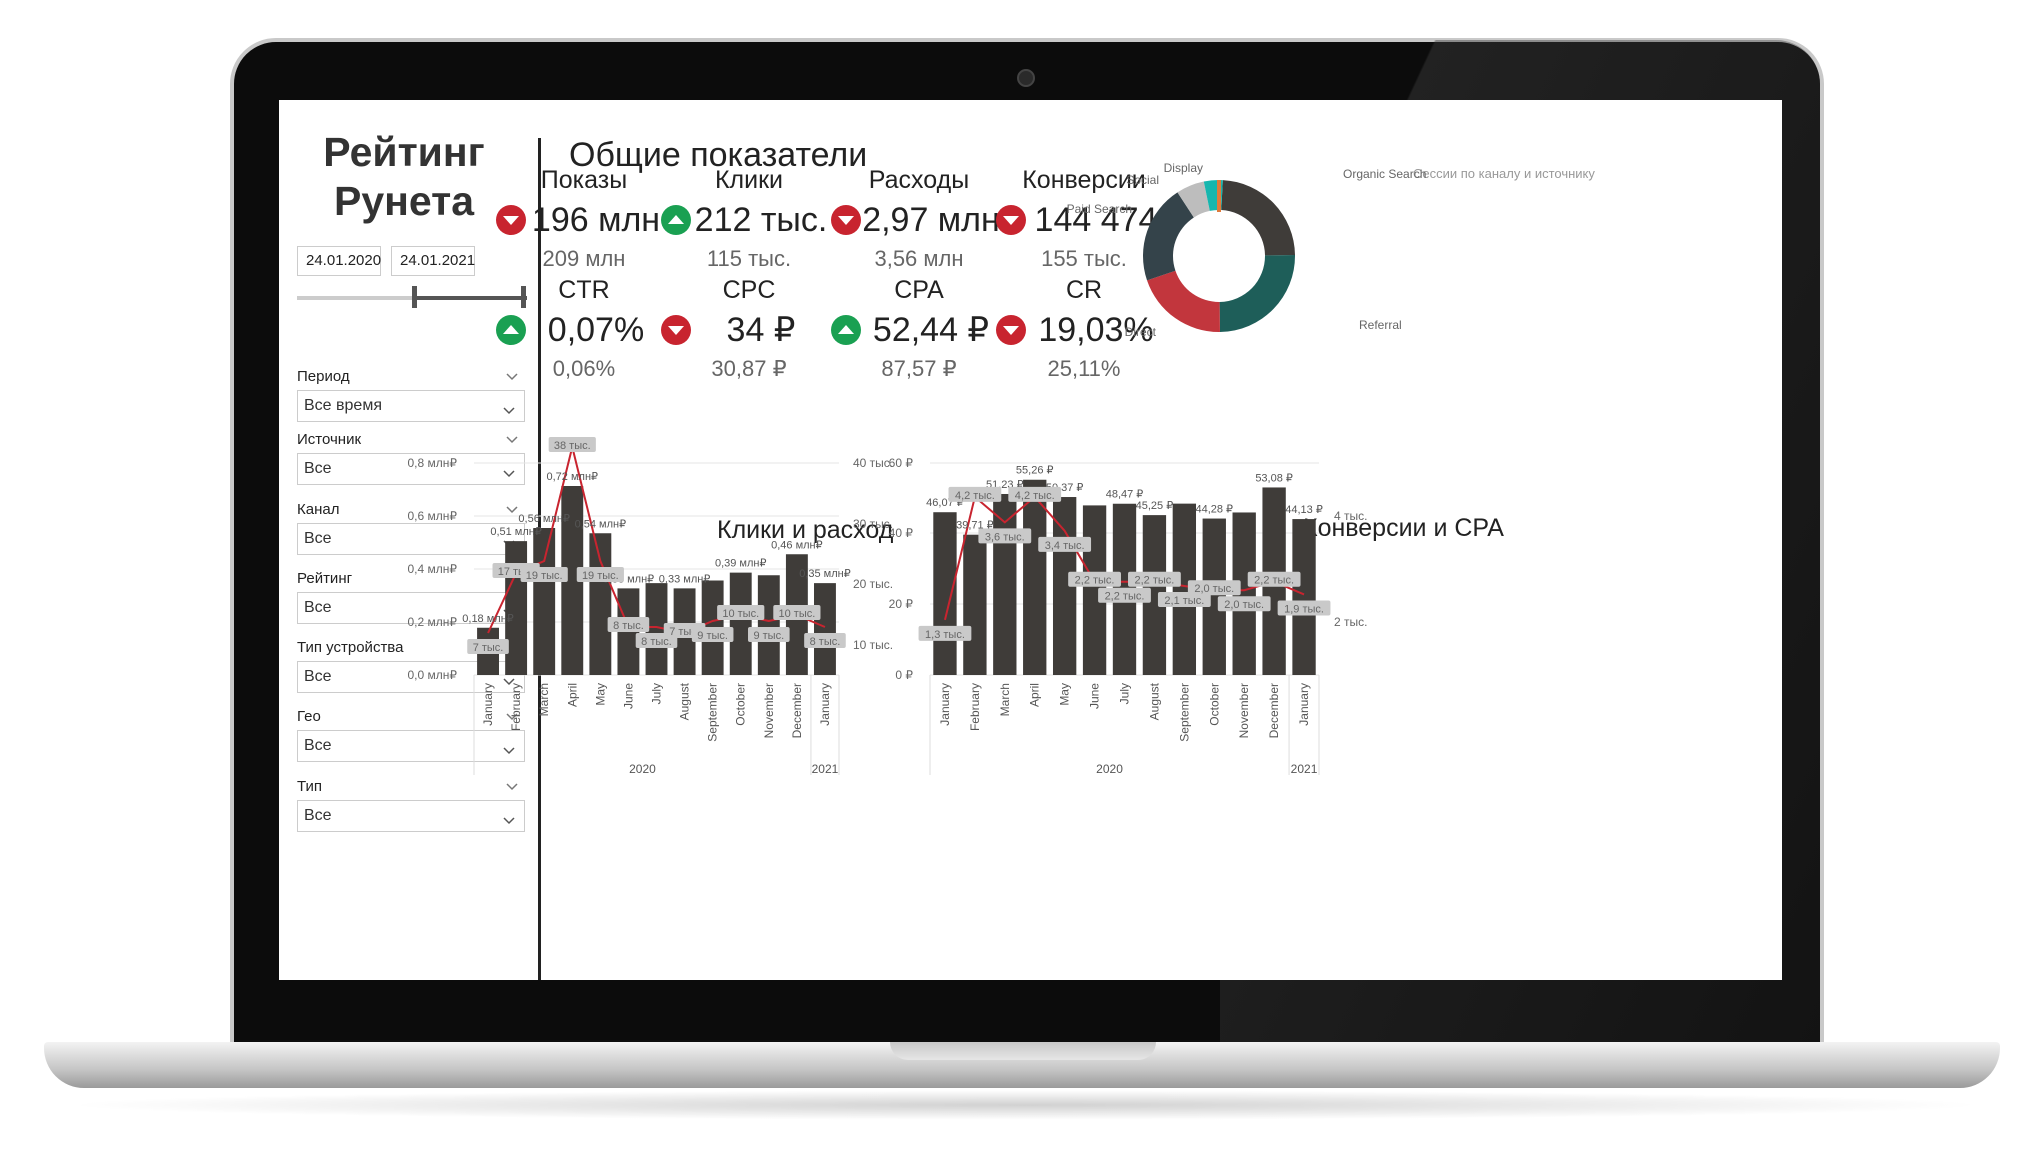 This screenshot has height=1156, width=2042. I want to click on date-slider-track, so click(411, 298).